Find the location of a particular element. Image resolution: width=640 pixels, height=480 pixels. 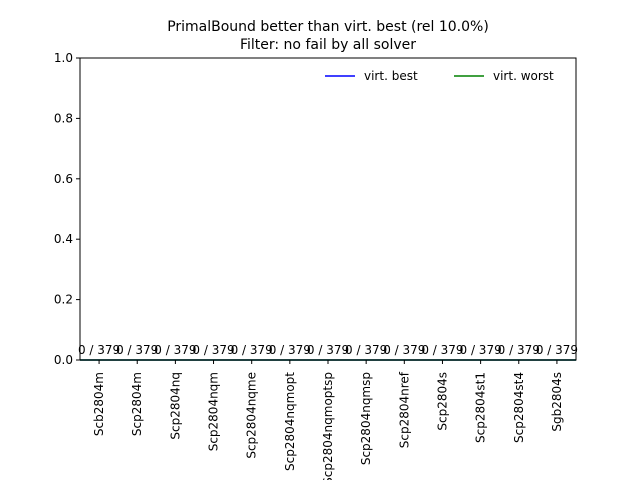

legend: virt. best virt. worst is located at coordinates (439, 76).